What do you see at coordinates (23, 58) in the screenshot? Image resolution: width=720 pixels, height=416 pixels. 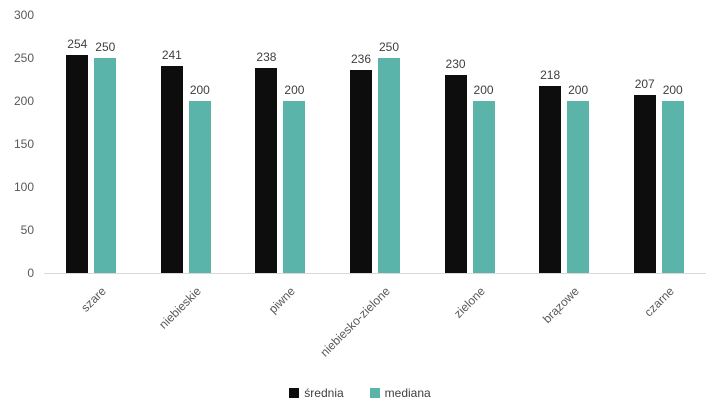 I see `y-tick-label: 250` at bounding box center [23, 58].